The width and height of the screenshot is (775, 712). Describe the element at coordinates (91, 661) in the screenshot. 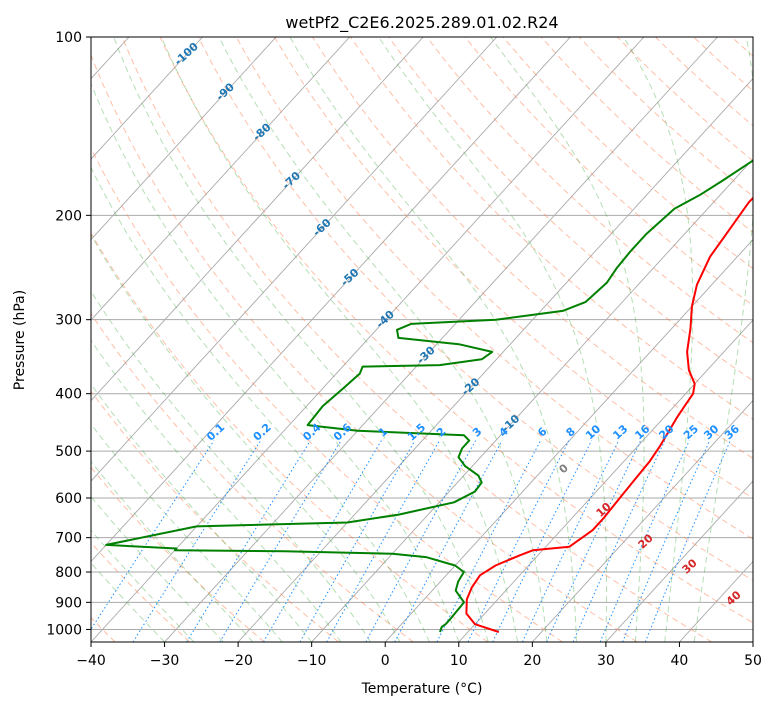

I see `x-tick-label: −40` at that location.